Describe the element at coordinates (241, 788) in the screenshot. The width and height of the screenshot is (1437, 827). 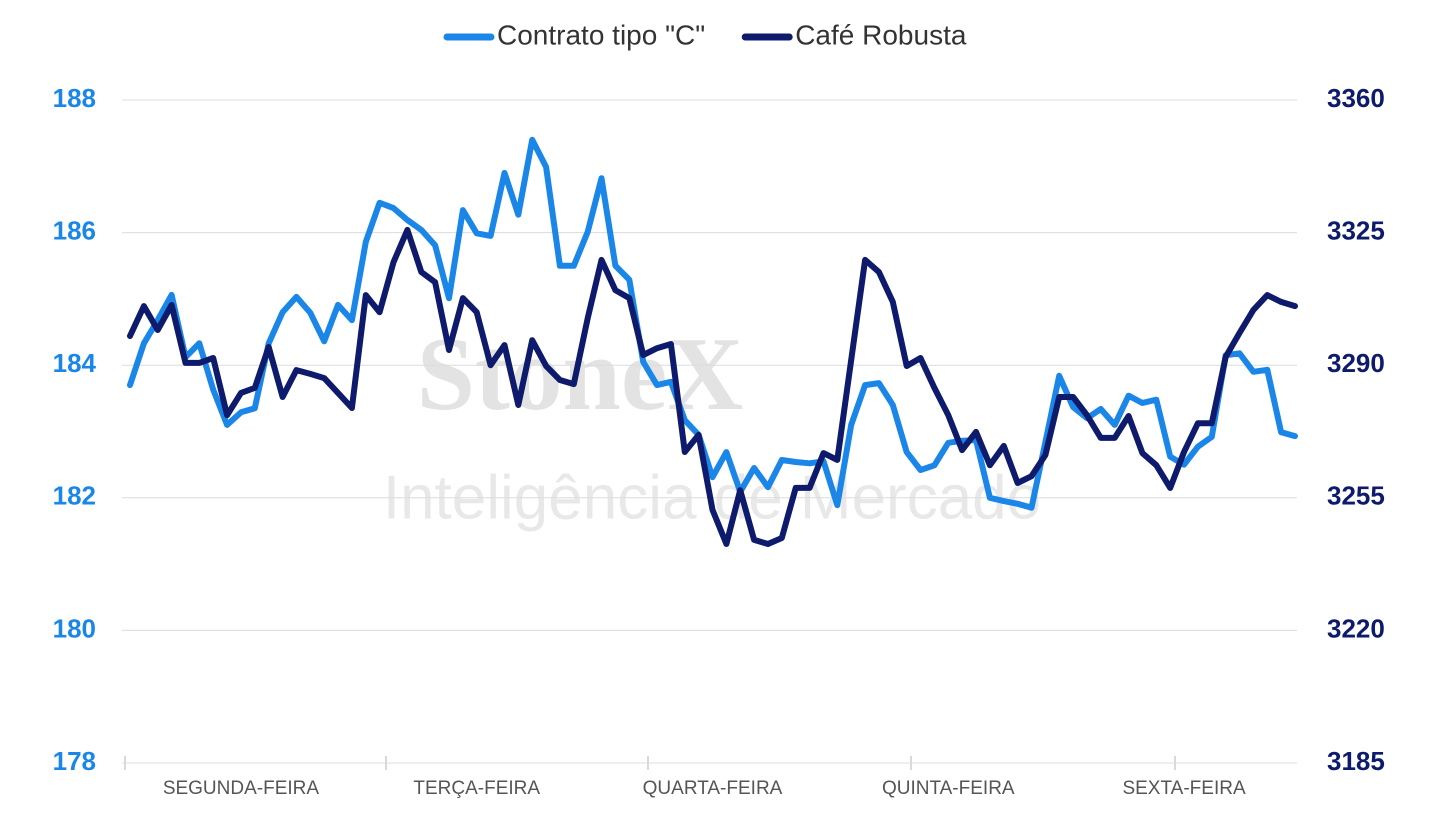
I see `x-tick-label: SEGUNDA-FEIRA` at that location.